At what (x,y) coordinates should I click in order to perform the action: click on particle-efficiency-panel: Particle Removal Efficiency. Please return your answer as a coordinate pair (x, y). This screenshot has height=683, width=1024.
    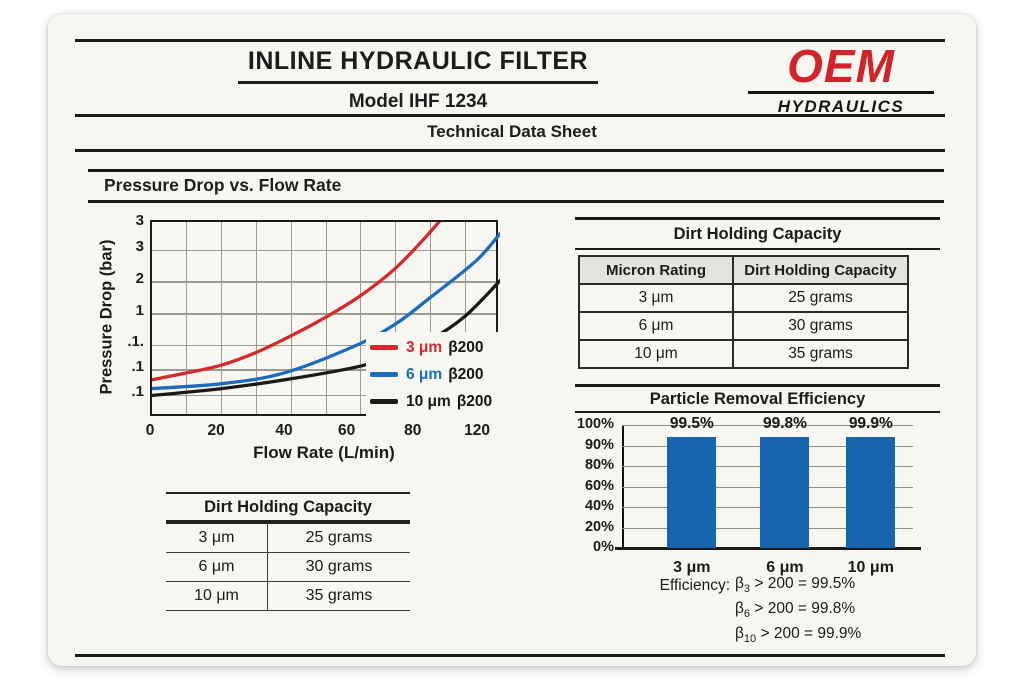
    Looking at the image, I should click on (757, 398).